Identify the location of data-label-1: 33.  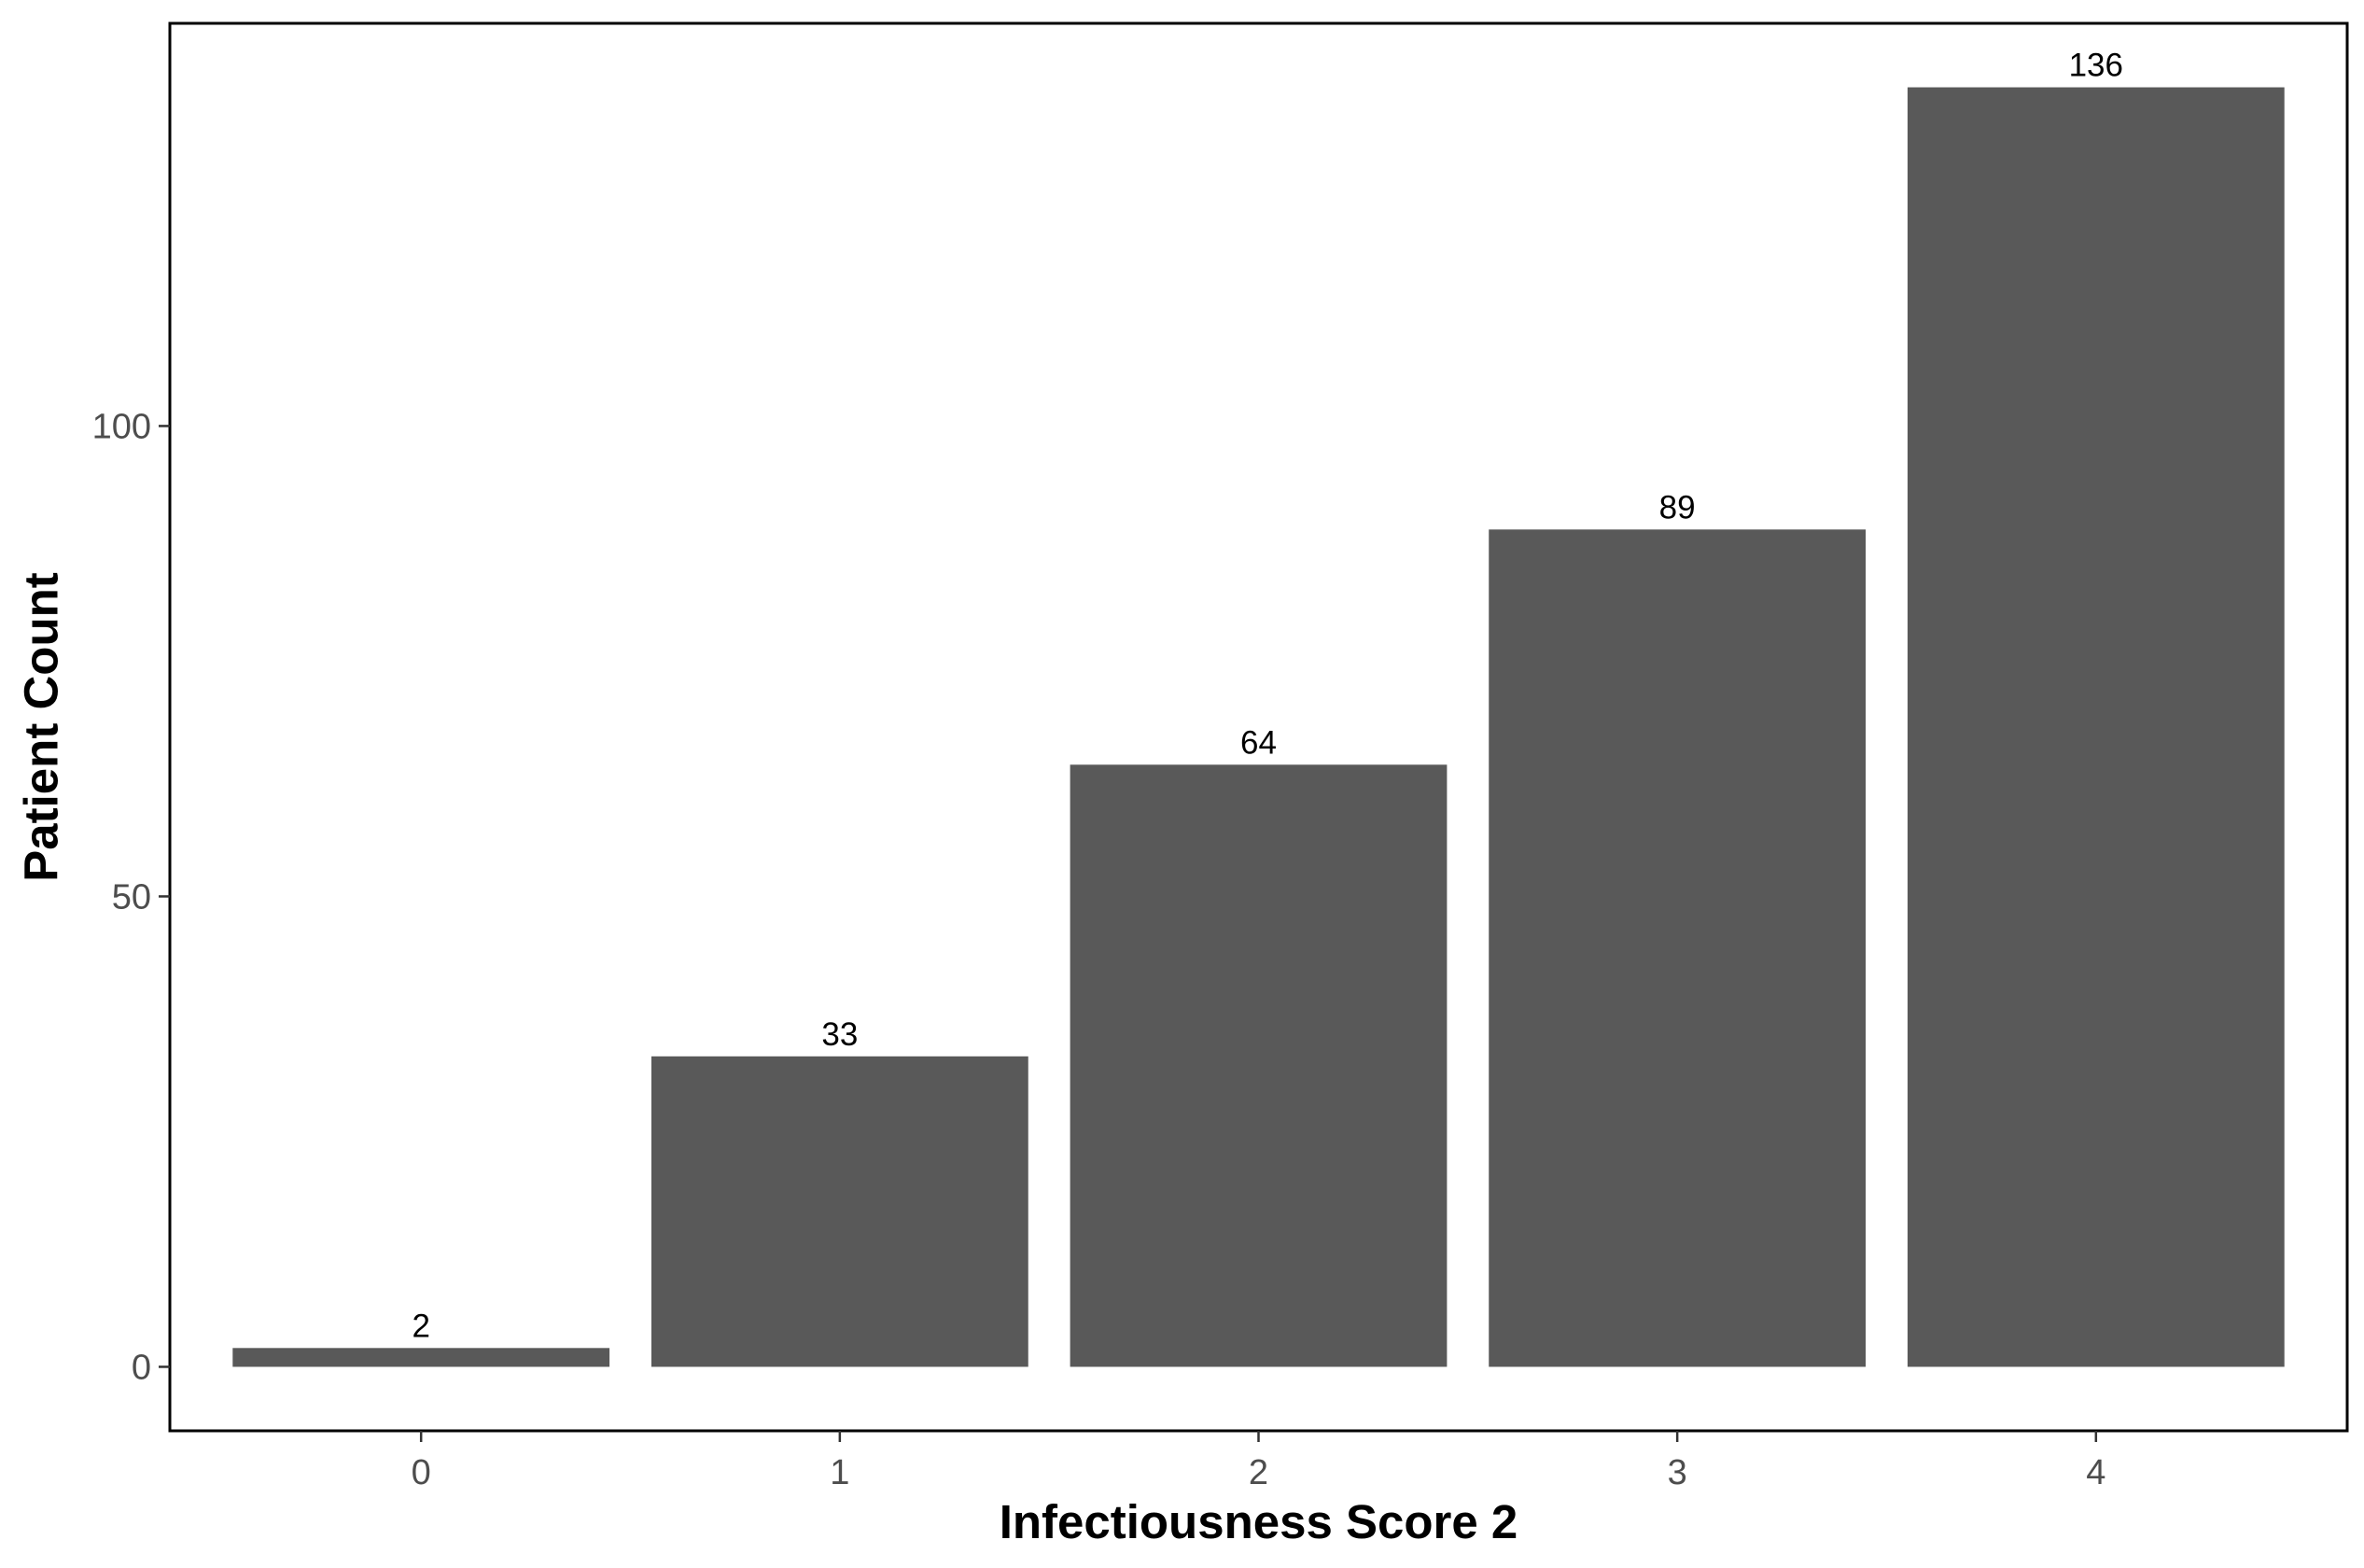
(839, 1034).